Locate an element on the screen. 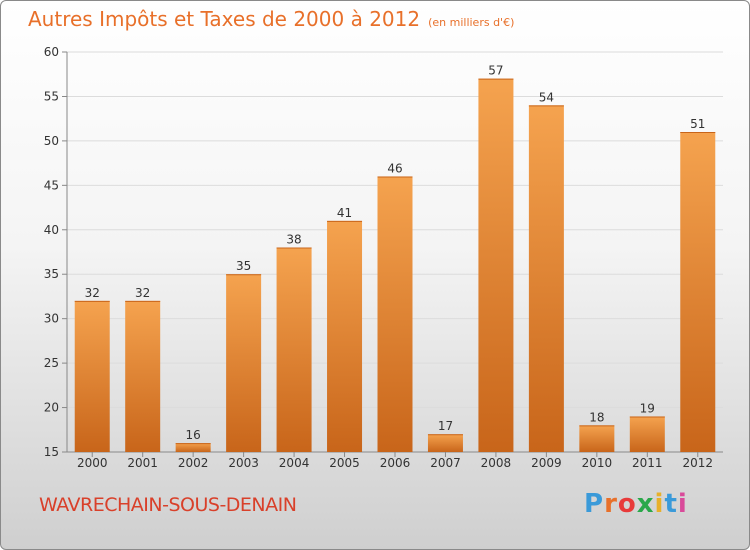 The image size is (750, 550). bar-value-label: 38 is located at coordinates (293, 240).